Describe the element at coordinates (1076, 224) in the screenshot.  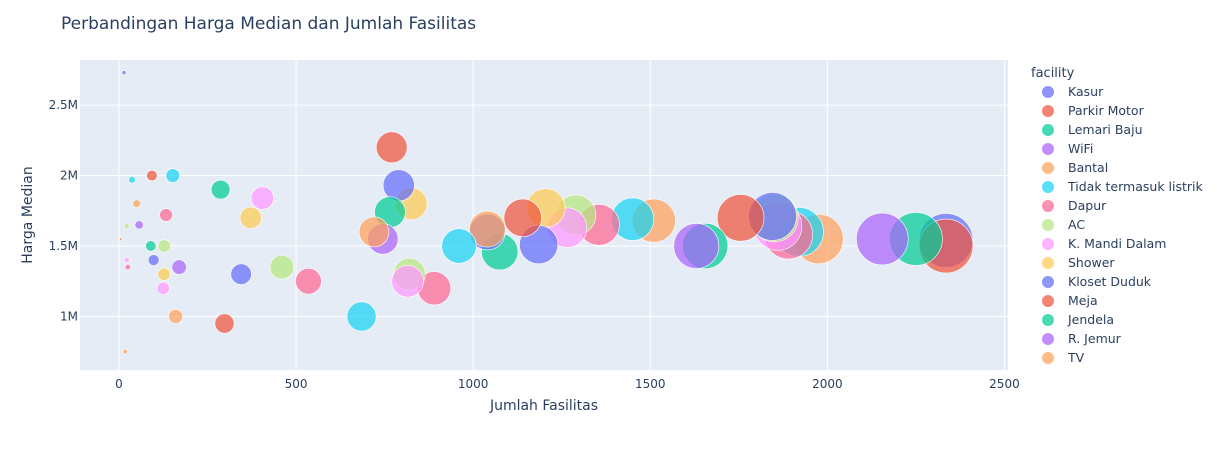
I see `legend-item-ac: AC` at that location.